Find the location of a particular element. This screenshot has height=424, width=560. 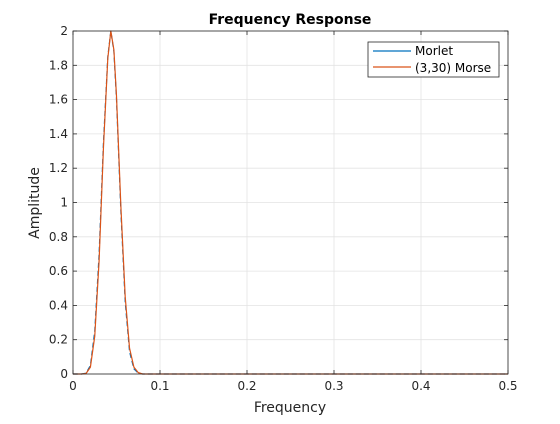

y-tick-label: 1 is located at coordinates (64, 203).